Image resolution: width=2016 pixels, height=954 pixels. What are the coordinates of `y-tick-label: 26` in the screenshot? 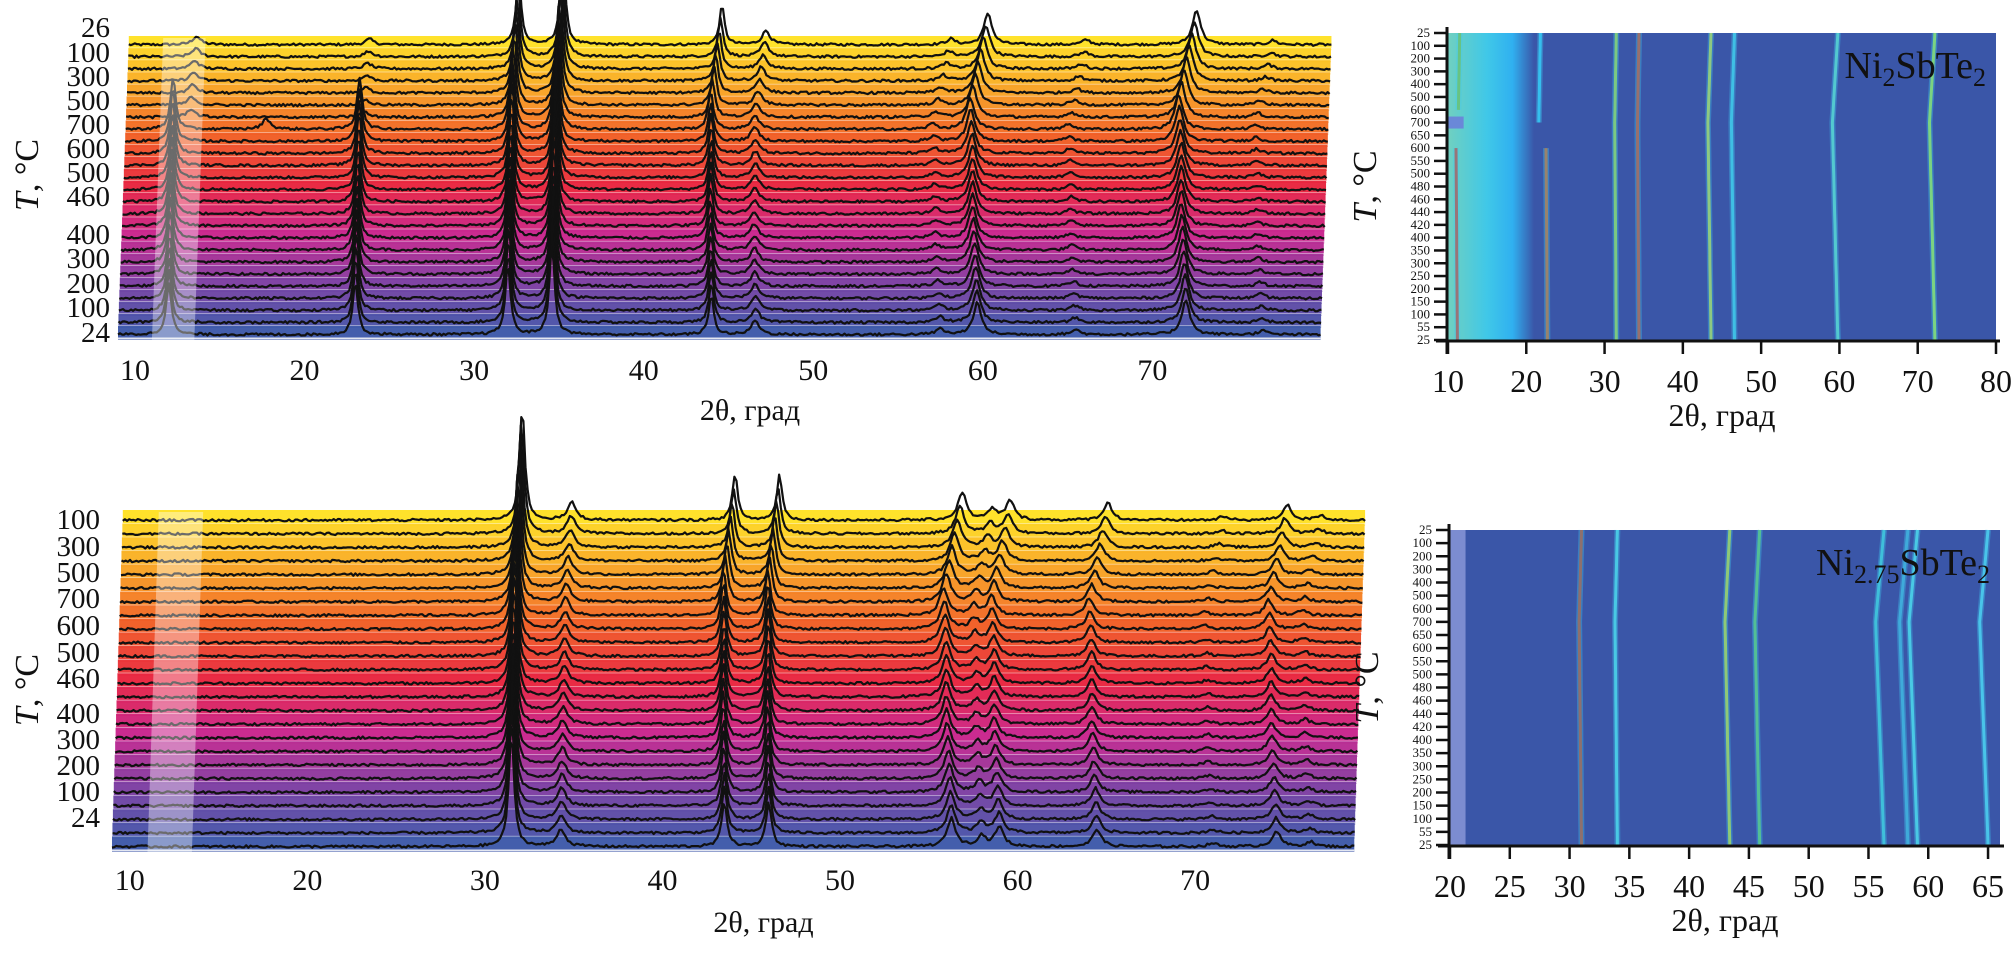 It's located at (95, 28).